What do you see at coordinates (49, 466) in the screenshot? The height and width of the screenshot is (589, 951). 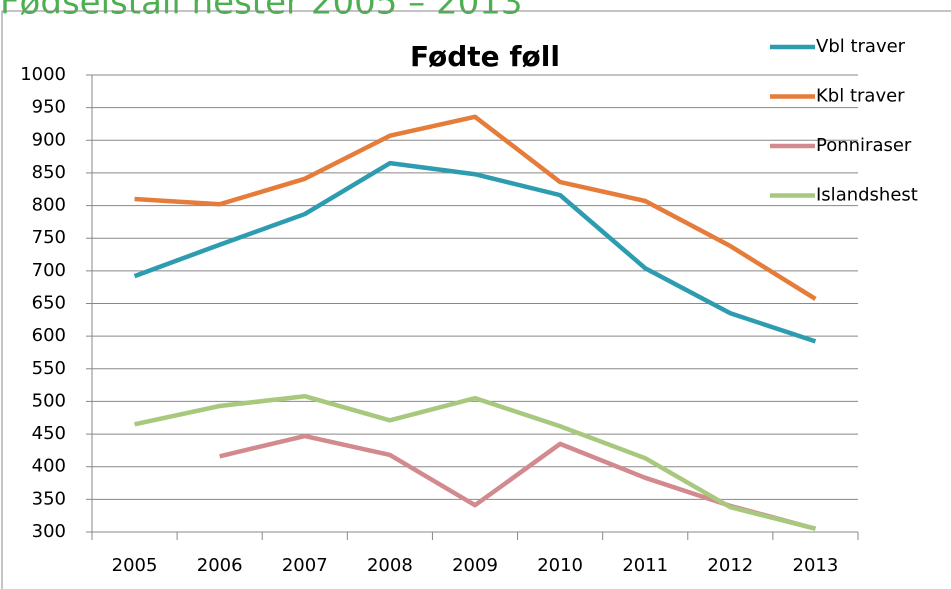 I see `y-tick-label: 400` at bounding box center [49, 466].